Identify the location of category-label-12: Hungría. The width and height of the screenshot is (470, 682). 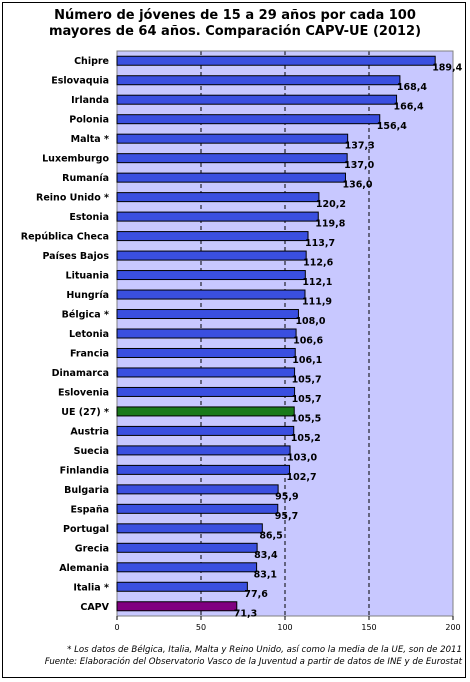
(87, 295).